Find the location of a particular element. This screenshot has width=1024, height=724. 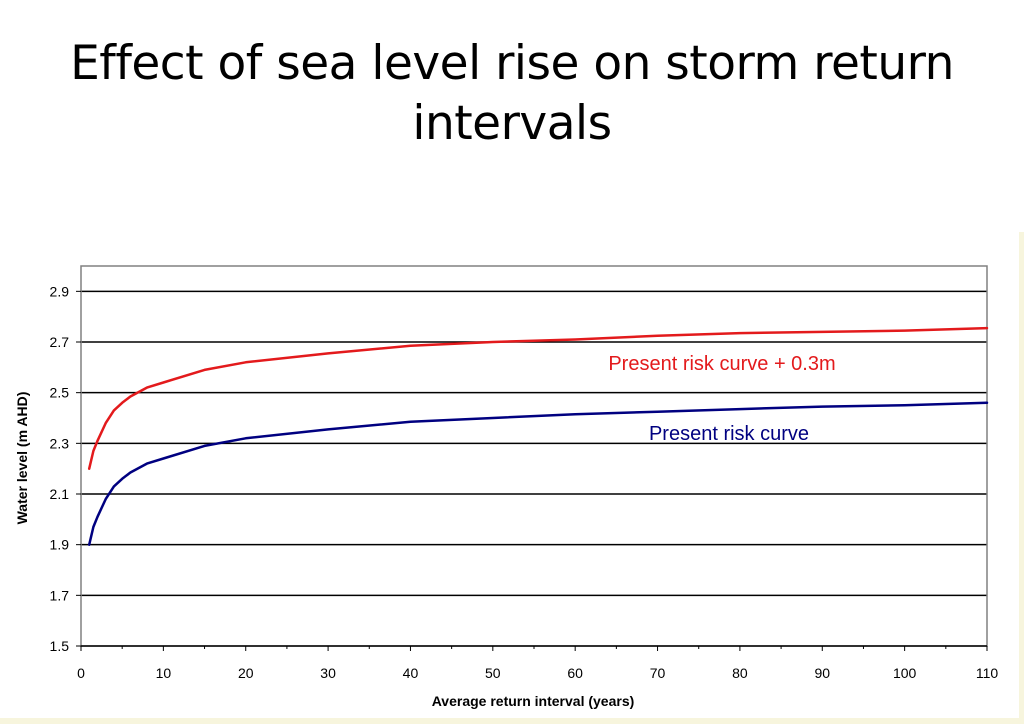

y-tick-label: 2.3 is located at coordinates (60, 443).